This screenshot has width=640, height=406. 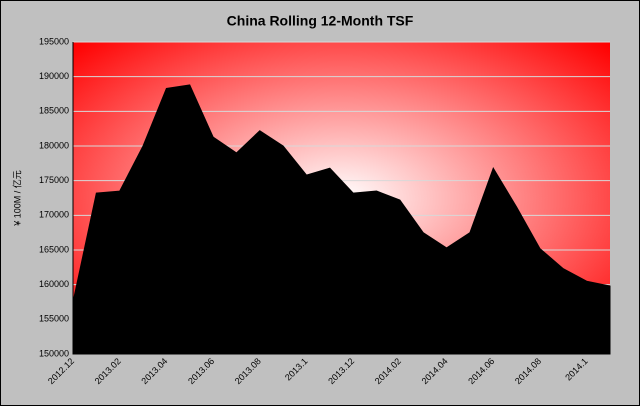 I want to click on y-tick-label: 180000, so click(x=54, y=145).